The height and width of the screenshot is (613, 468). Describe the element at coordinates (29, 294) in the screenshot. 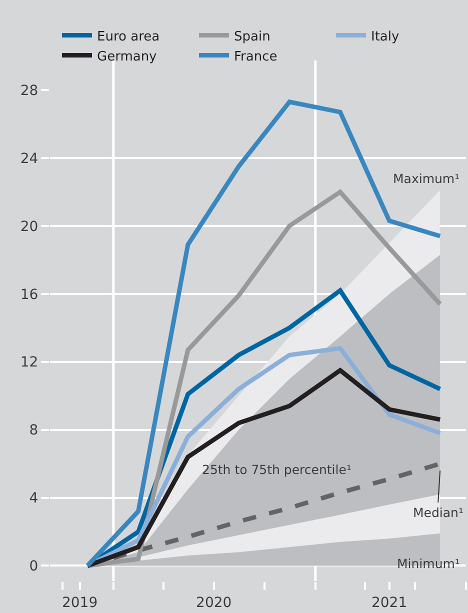

I see `y-tick-label: 16` at that location.